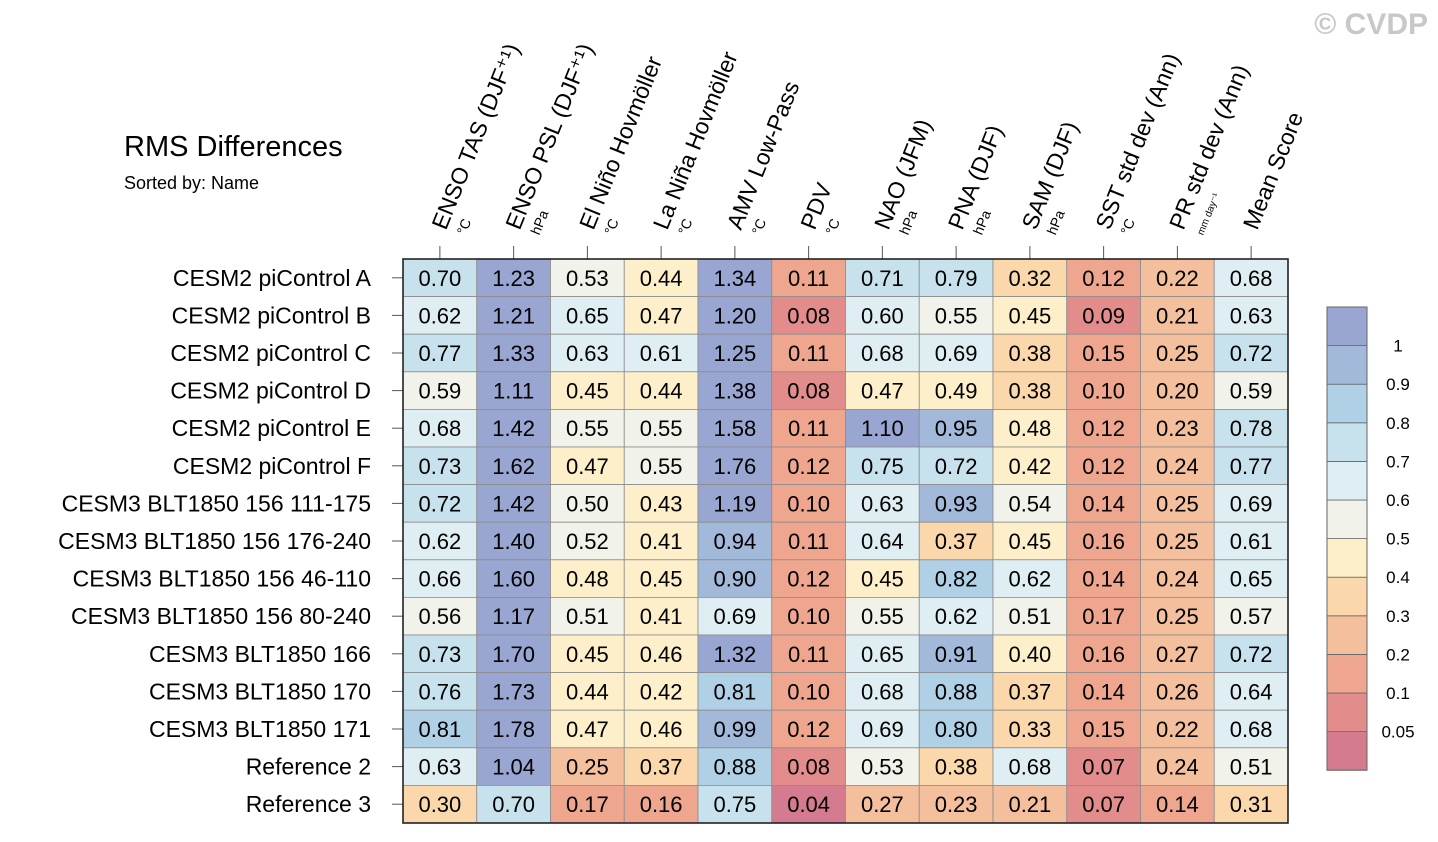  I want to click on cell-value: 0.71, so click(882, 278).